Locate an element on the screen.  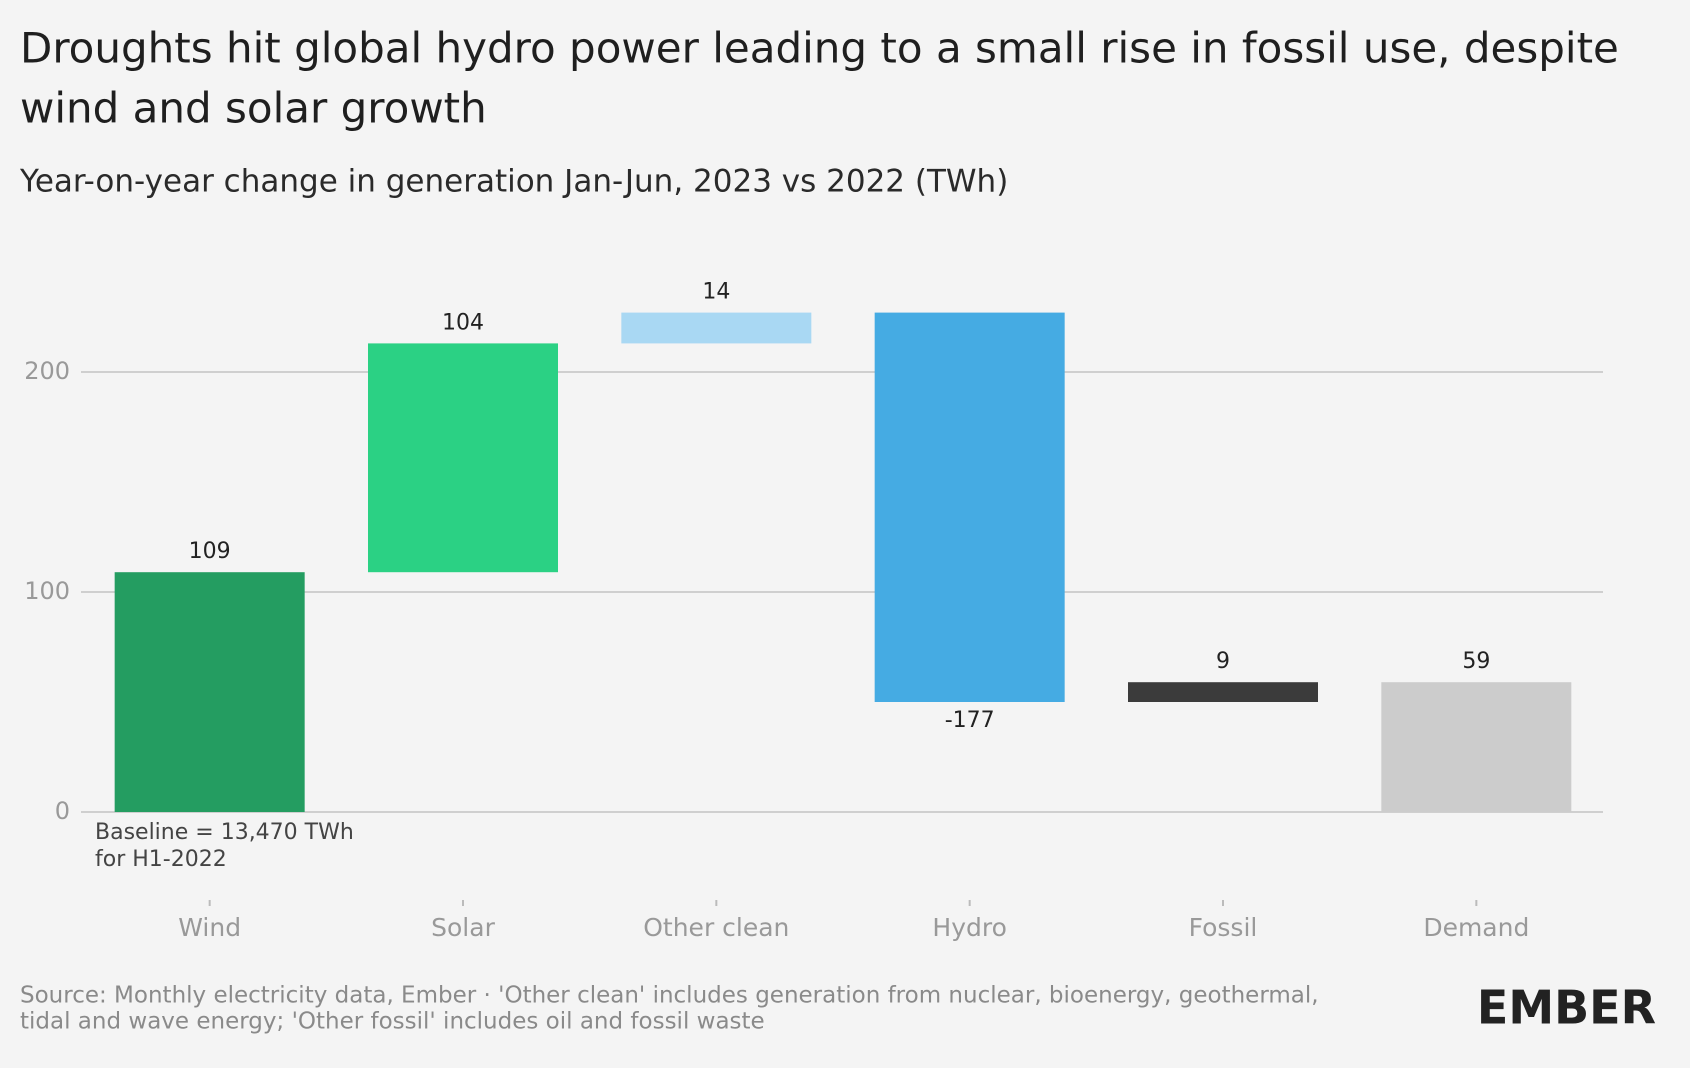
x-tick-label: Demand is located at coordinates (1476, 927).